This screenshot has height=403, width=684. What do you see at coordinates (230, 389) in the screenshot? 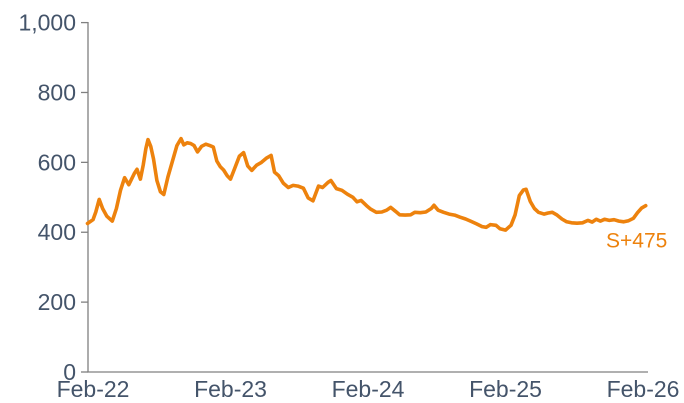
I see `x-axis-tick-label: Feb-23` at bounding box center [230, 389].